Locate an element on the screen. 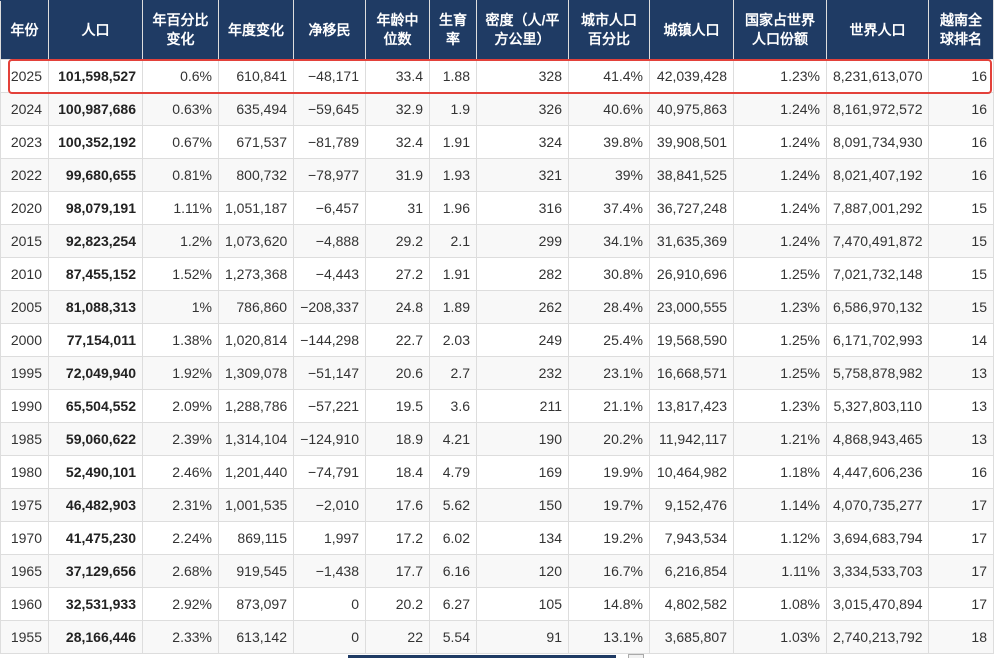 Image resolution: width=1000 pixels, height=658 pixels. cell-net-migrants: −74,791 is located at coordinates (329, 472).